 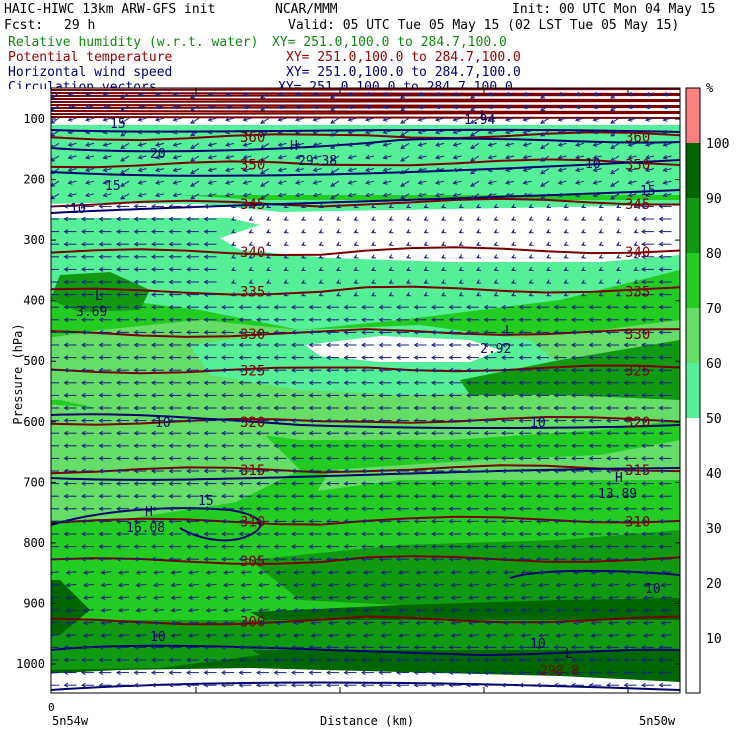 I want to click on wind-speed-contour-line, so click(x=365, y=650).